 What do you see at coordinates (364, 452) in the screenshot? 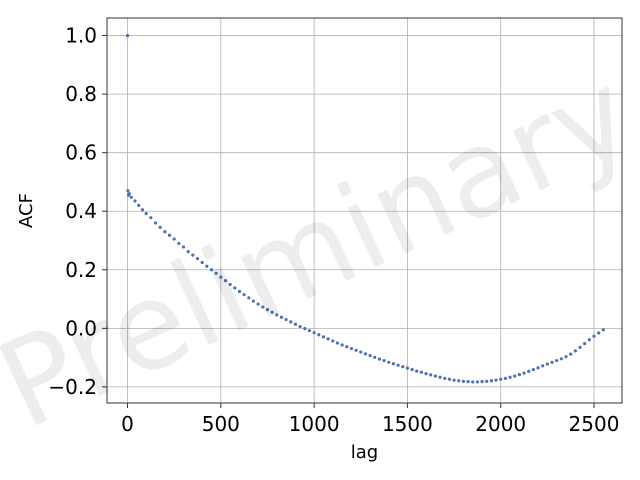
I see `x-axis-label: lag` at bounding box center [364, 452].